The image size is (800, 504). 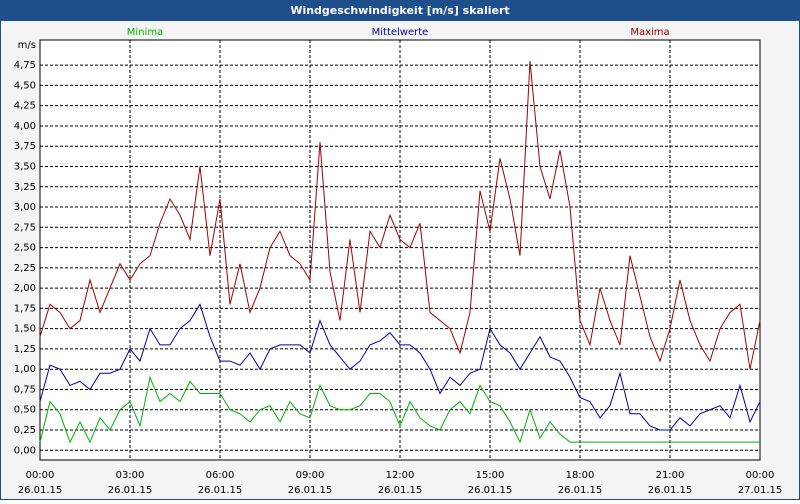 What do you see at coordinates (25, 106) in the screenshot?
I see `y-tick-label: 4,25` at bounding box center [25, 106].